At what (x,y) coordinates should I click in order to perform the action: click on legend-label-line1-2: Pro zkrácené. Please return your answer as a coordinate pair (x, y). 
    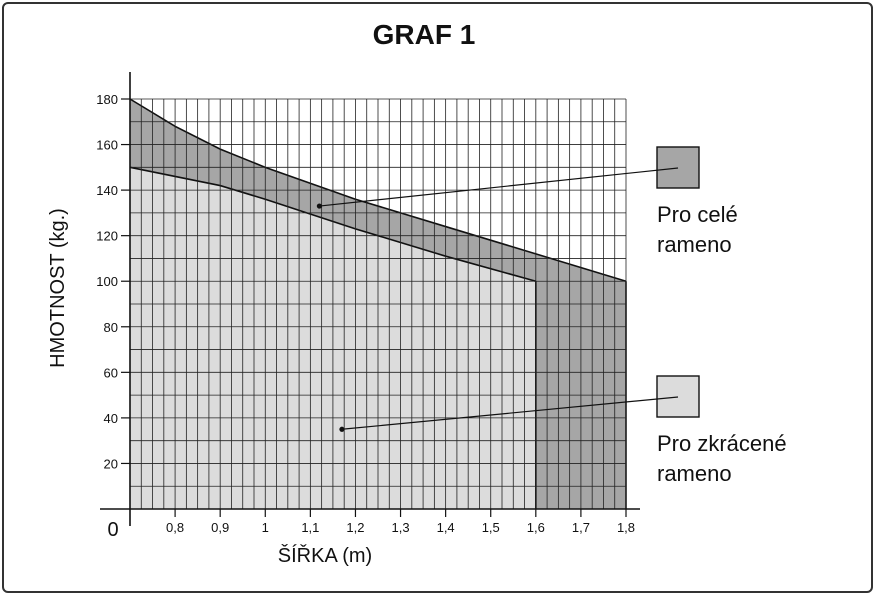
    Looking at the image, I should click on (722, 443).